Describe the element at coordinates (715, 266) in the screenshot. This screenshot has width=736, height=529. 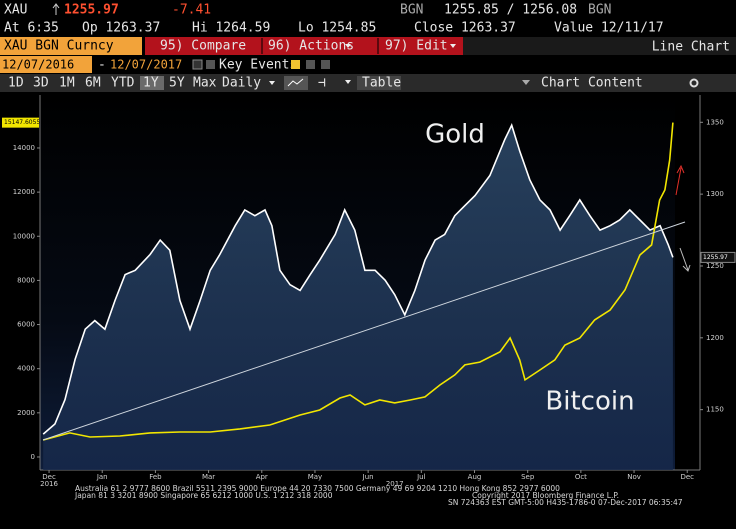
I see `y2-tick-label: 1250` at that location.